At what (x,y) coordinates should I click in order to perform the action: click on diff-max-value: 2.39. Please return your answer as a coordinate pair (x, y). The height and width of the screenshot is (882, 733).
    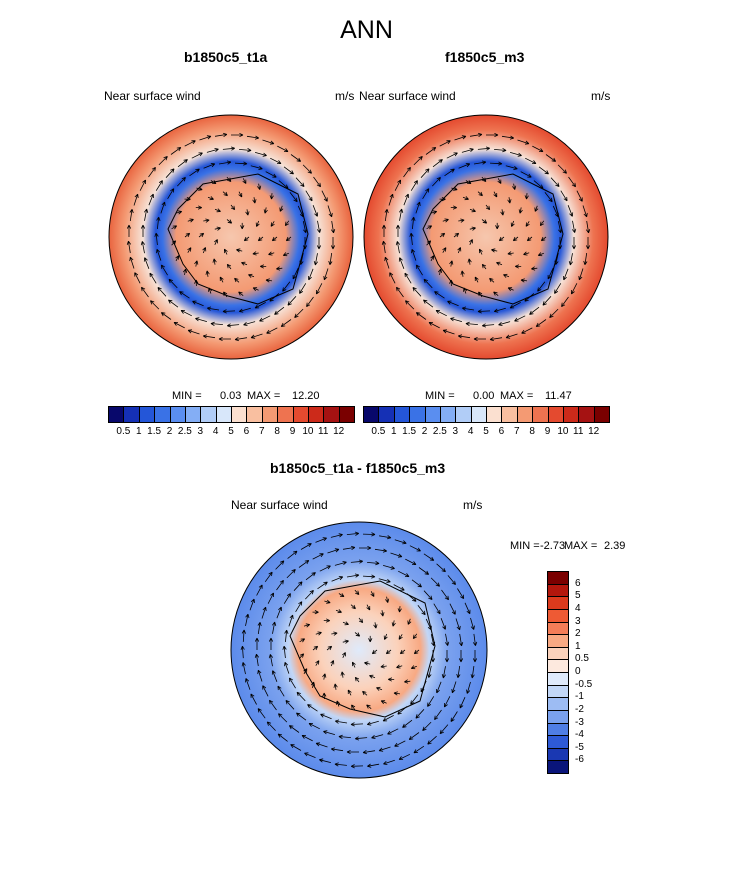
    Looking at the image, I should click on (615, 546).